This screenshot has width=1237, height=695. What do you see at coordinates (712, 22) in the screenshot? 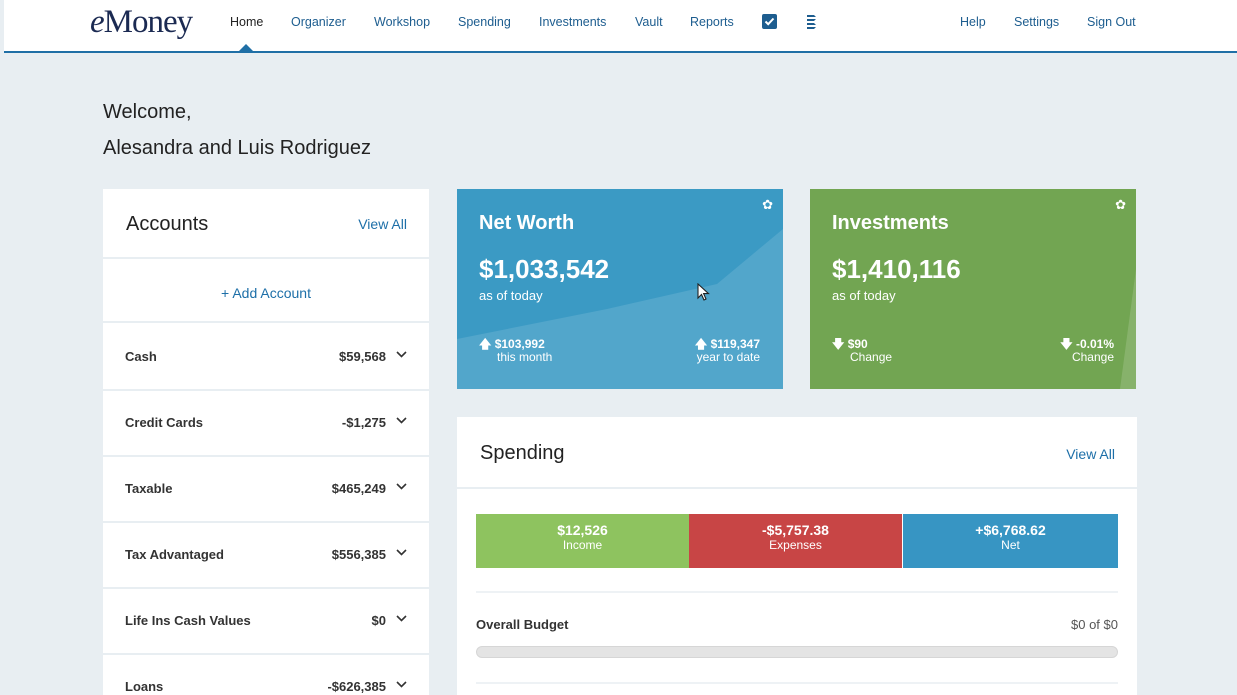
I see `nav-reports: Reports` at bounding box center [712, 22].